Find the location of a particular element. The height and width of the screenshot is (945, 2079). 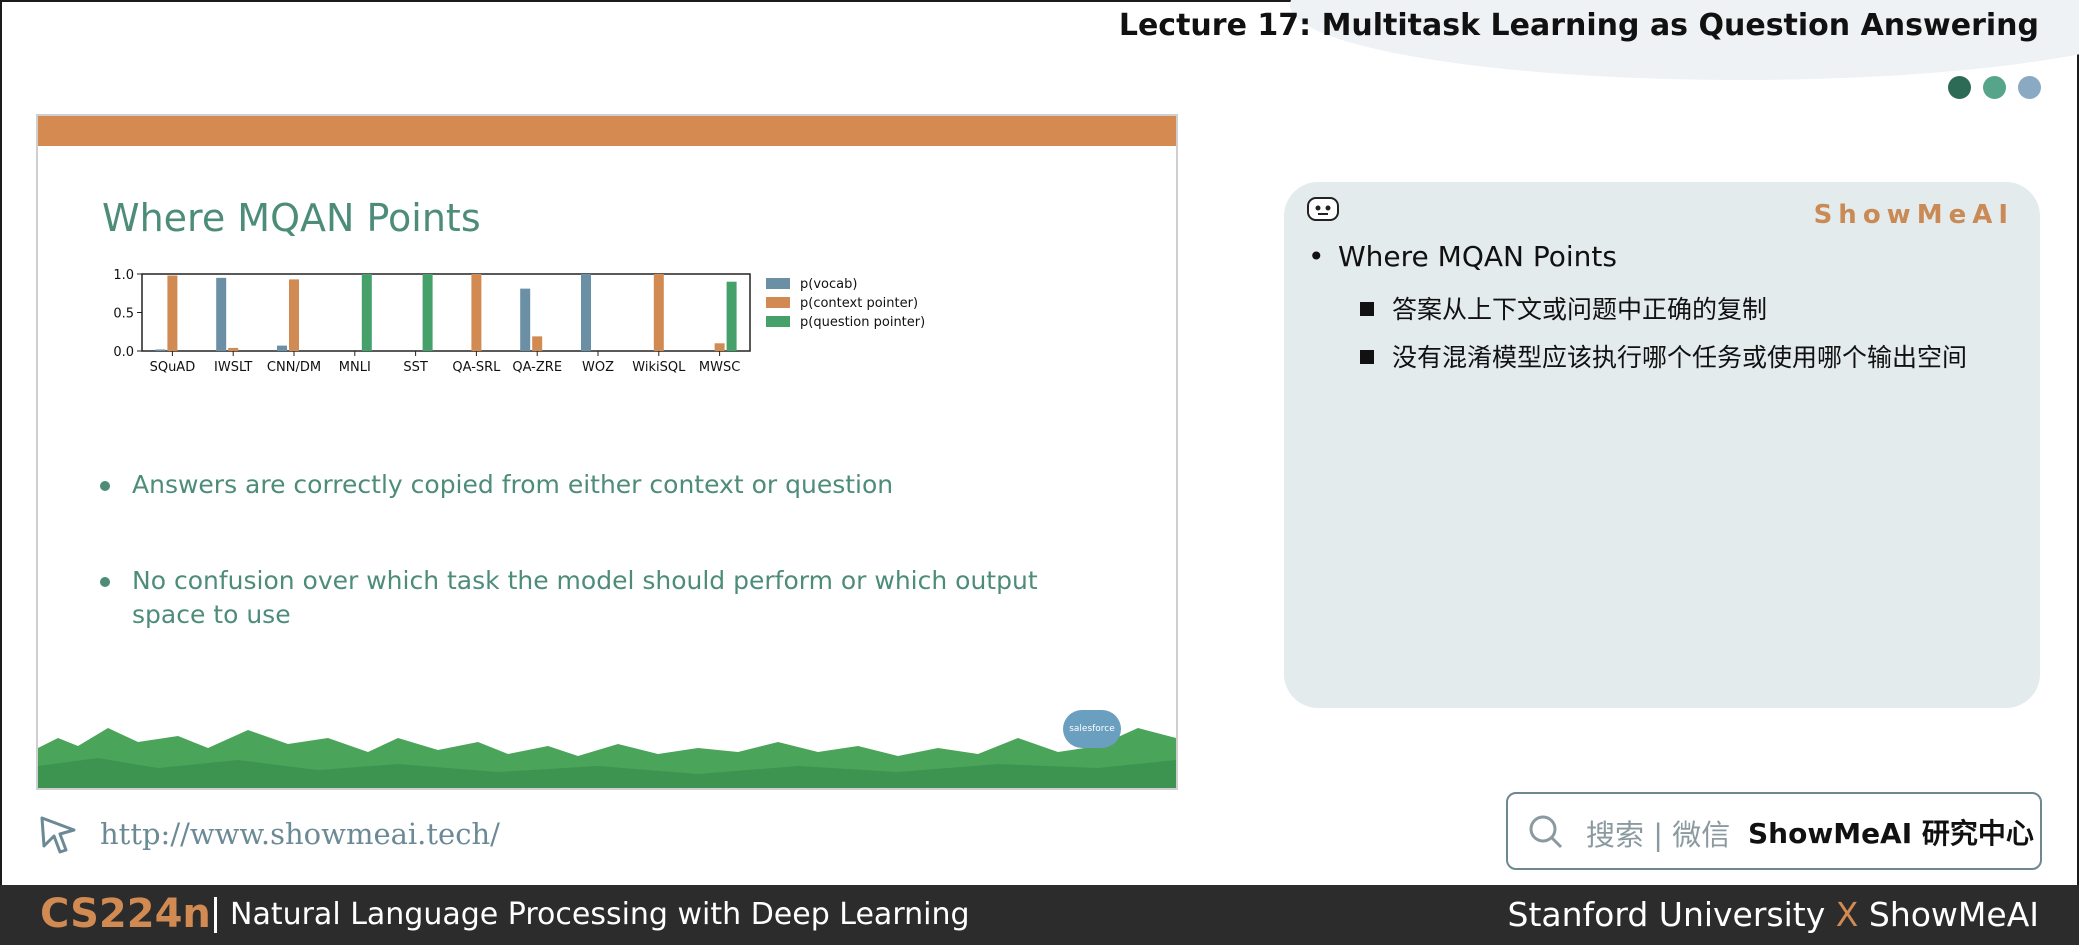

y-tick-label: 1.0 is located at coordinates (123, 275).